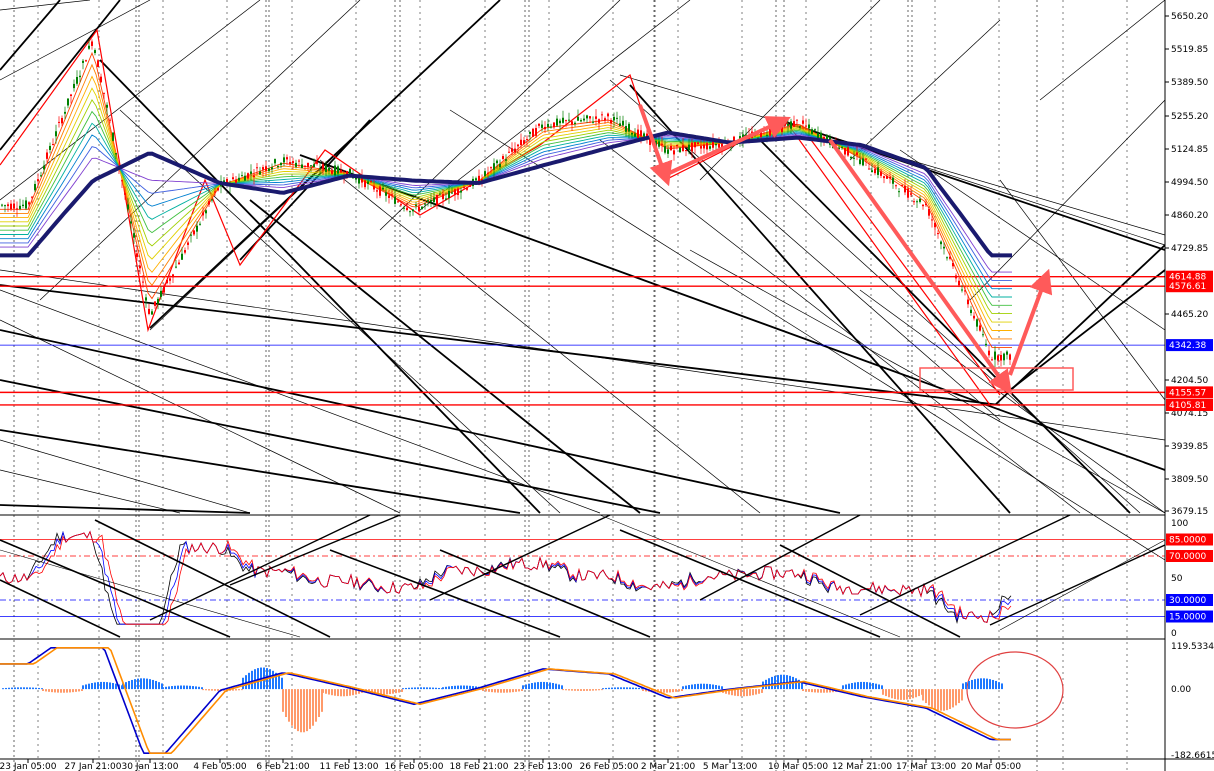 The width and height of the screenshot is (1214, 771). I want to click on target-box, so click(996, 379).